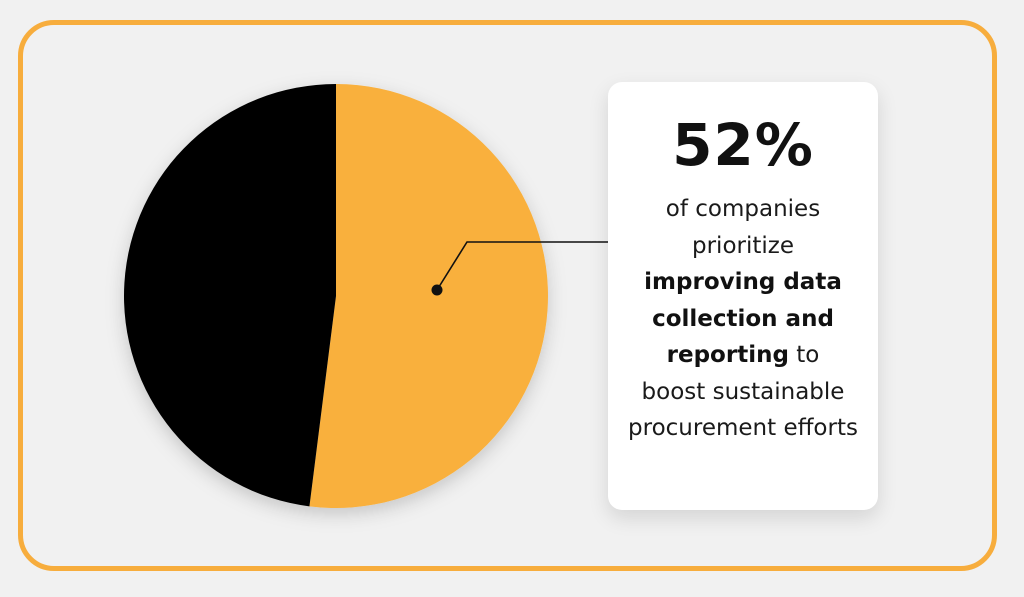  I want to click on description-line-end: boost sustainable procurement efforts, so click(743, 410).